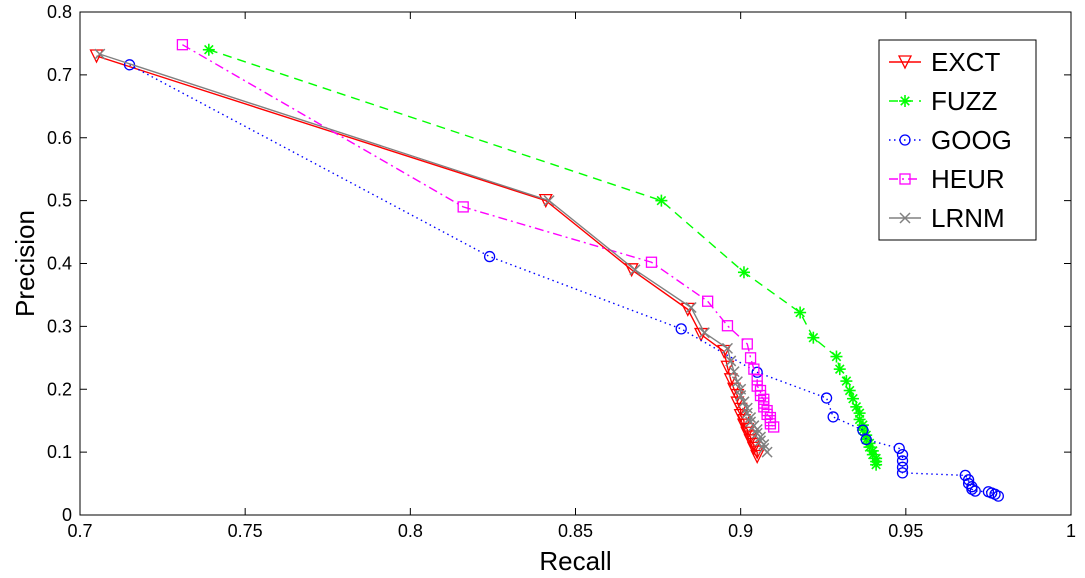  What do you see at coordinates (965, 62) in the screenshot?
I see `legend-label-exct: EXCT` at bounding box center [965, 62].